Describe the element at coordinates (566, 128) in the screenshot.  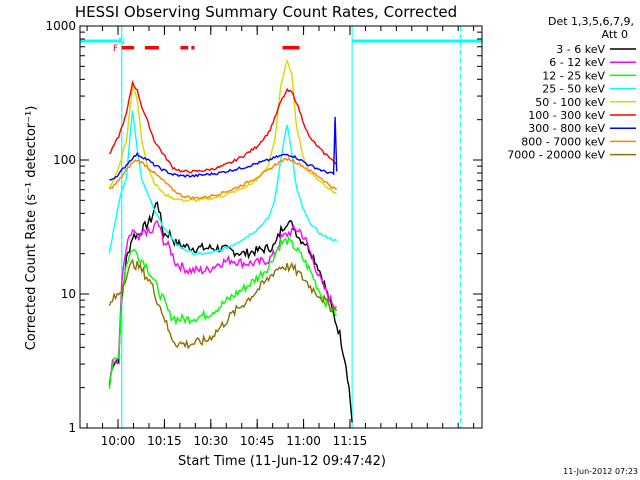
I see `legend-label: 300 - 800 keV` at that location.